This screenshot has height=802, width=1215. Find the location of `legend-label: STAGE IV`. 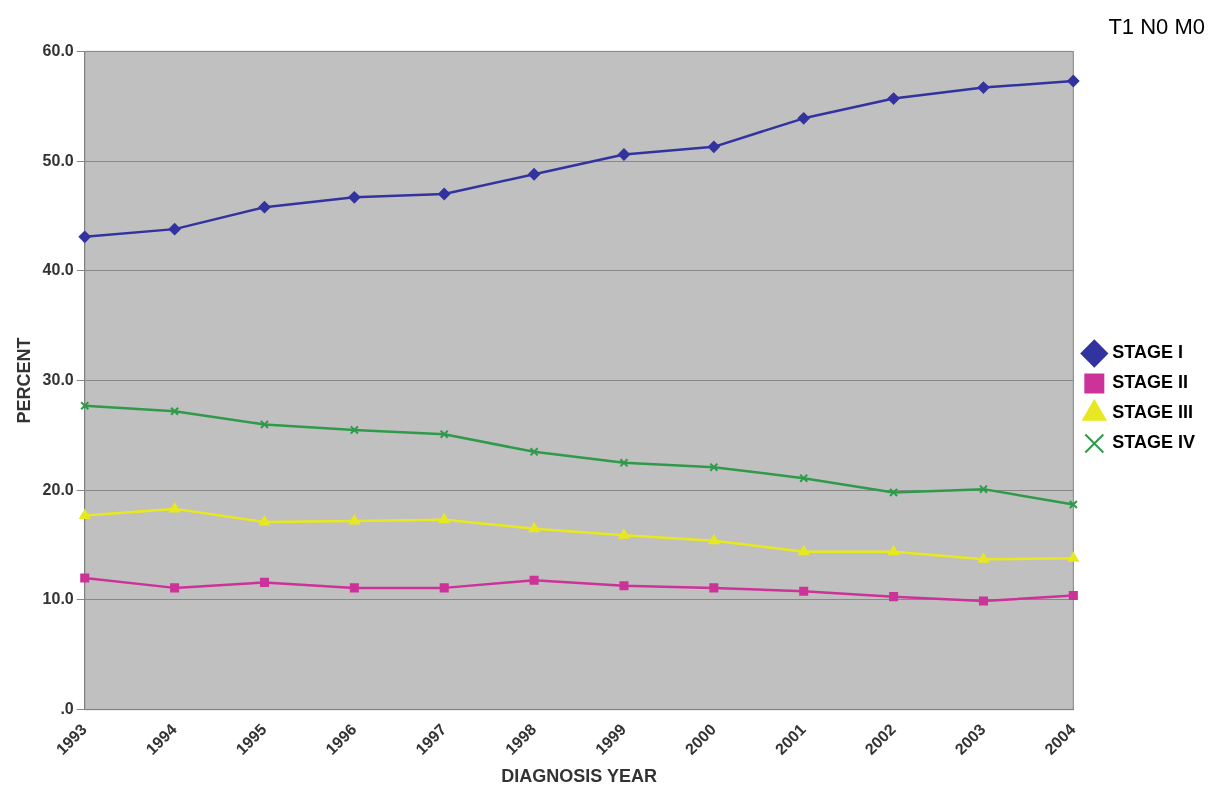

legend-label: STAGE IV is located at coordinates (1154, 442).